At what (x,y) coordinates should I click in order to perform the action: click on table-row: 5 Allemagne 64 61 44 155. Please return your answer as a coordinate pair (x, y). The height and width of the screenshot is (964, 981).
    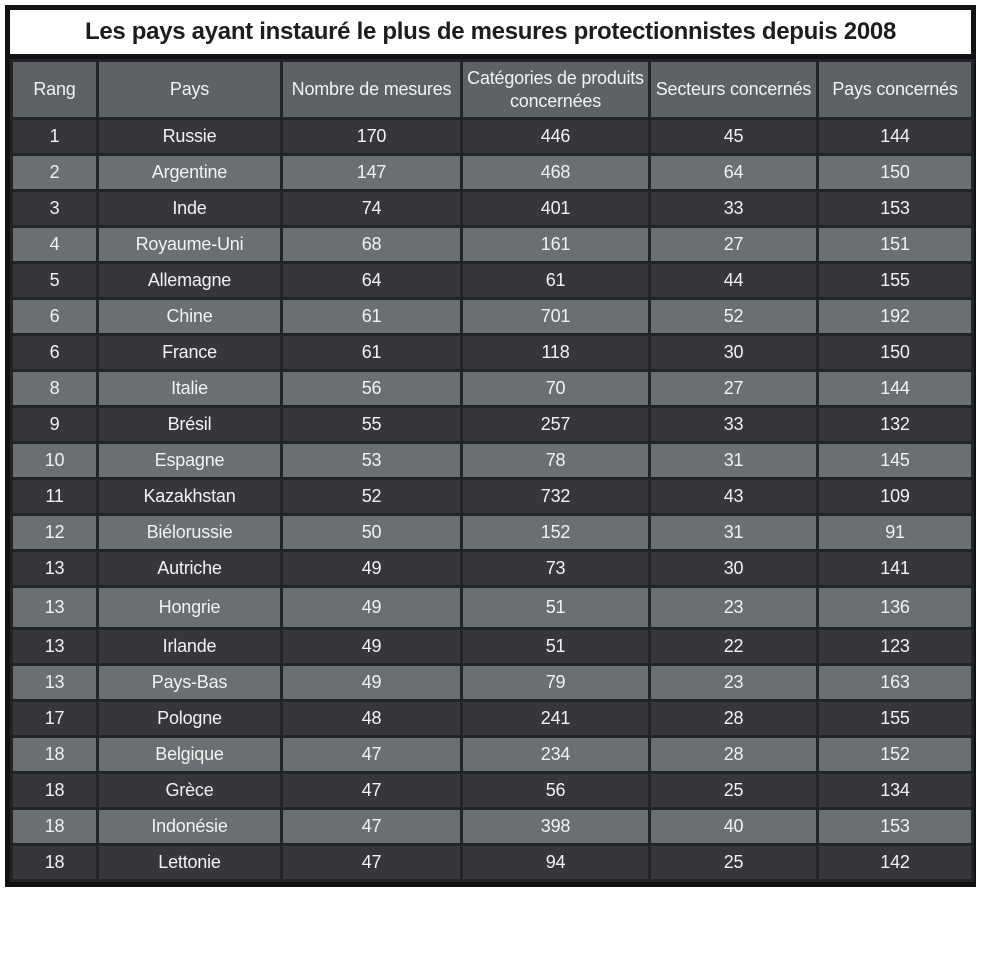
    Looking at the image, I should click on (492, 280).